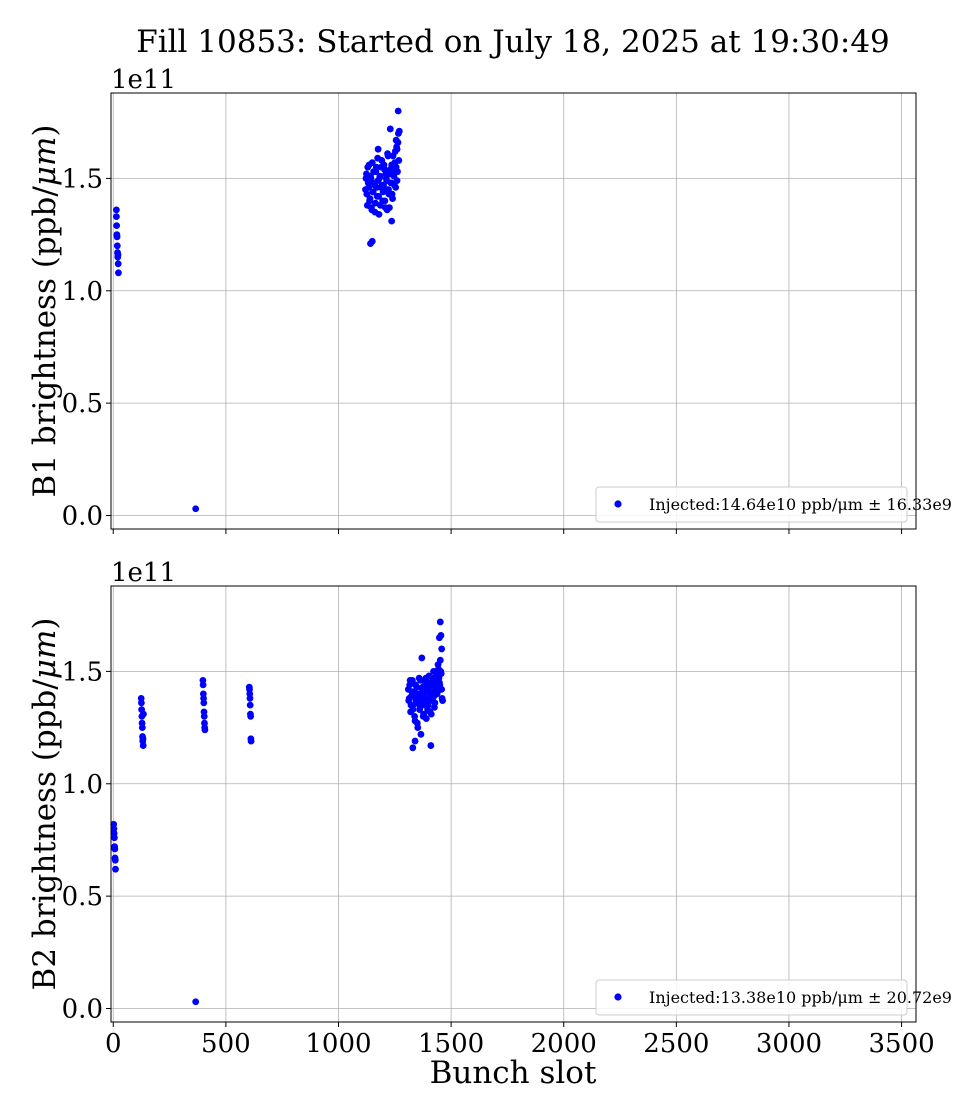 This screenshot has height=1120, width=960. What do you see at coordinates (82, 517) in the screenshot?
I see `b1-y-tick-label: 0.0` at bounding box center [82, 517].